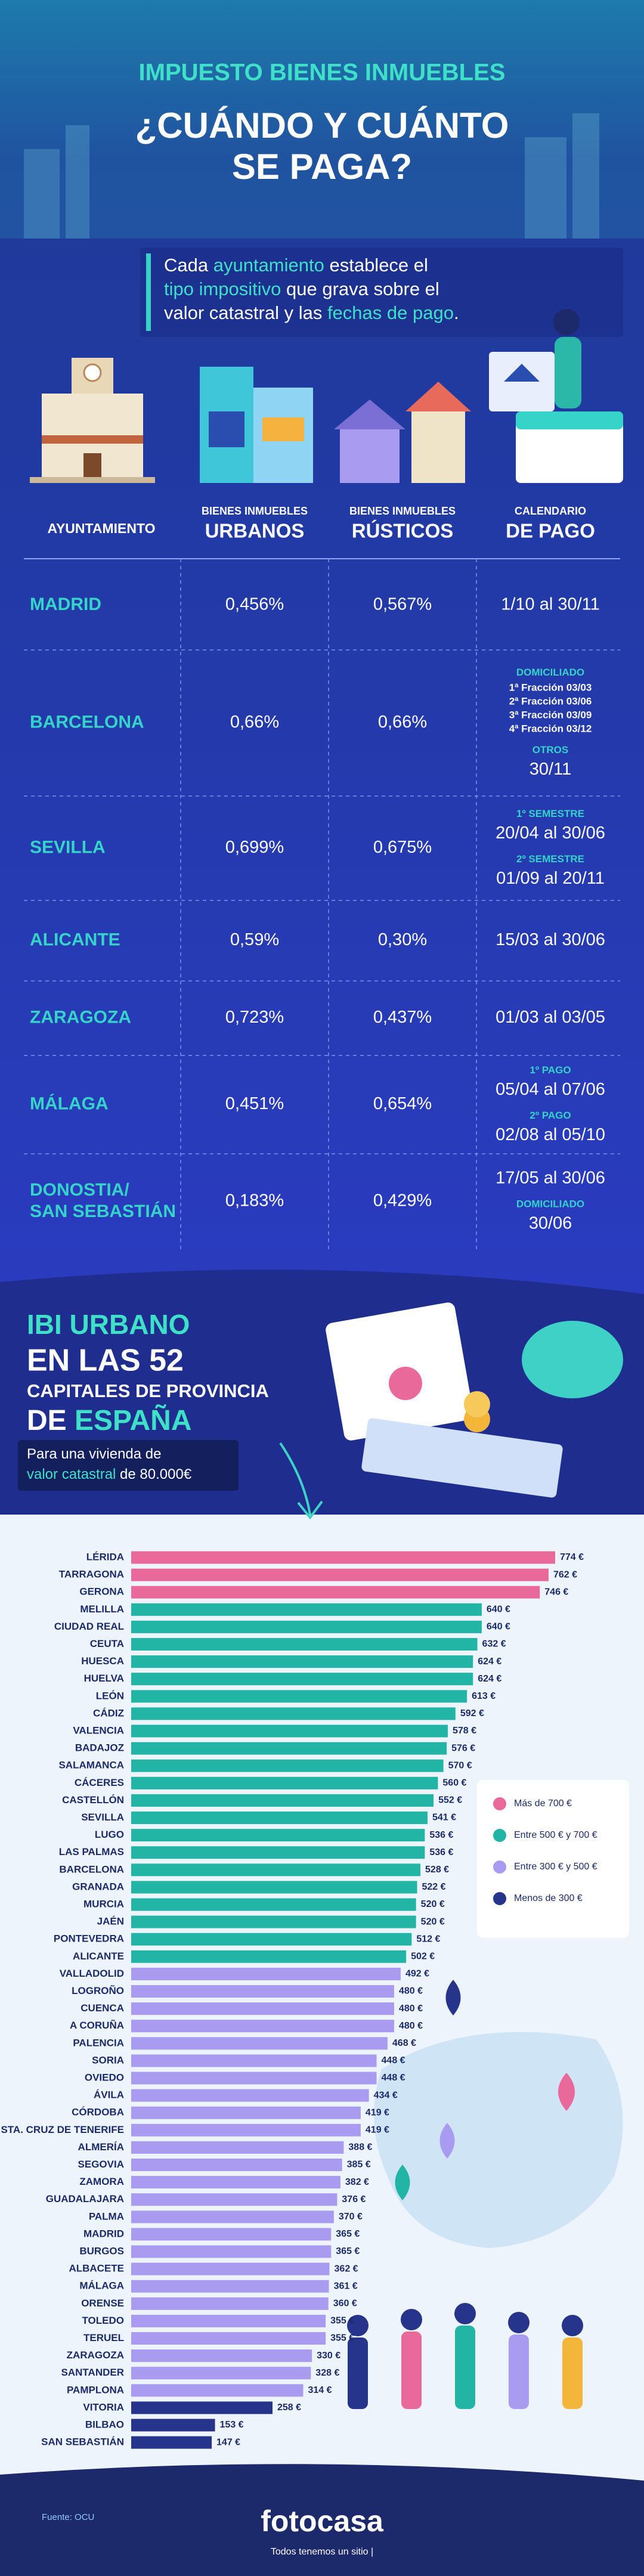  Describe the element at coordinates (551, 604) in the screenshot. I see `calendar-text: 1/10 al 30/11` at that location.